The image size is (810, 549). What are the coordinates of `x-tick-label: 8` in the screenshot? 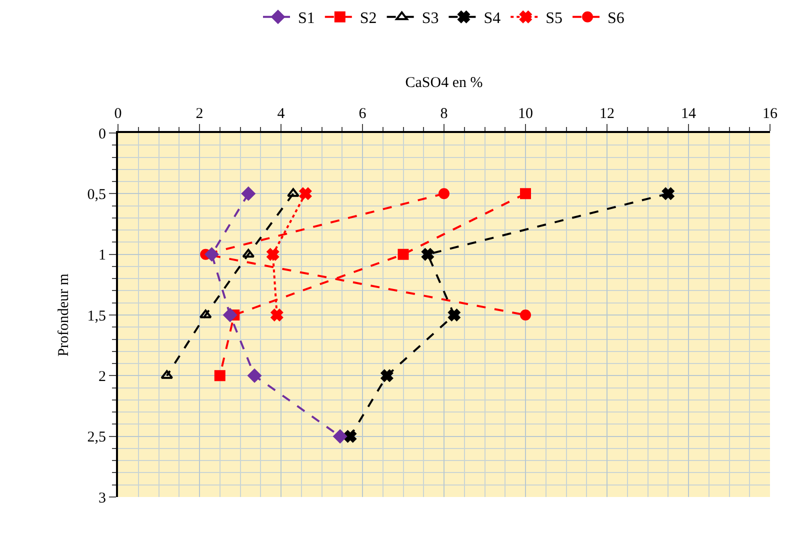 It's located at (444, 114).